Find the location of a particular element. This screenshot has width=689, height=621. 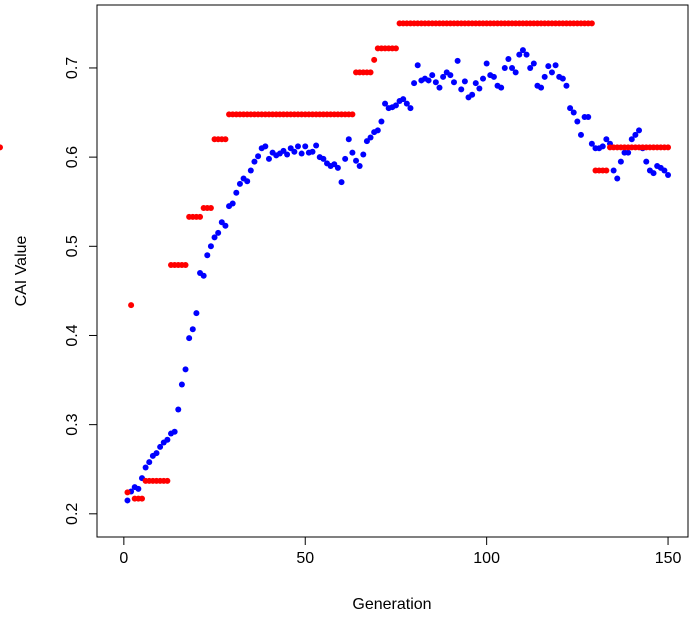

x-tick-label: 100 is located at coordinates (486, 558).